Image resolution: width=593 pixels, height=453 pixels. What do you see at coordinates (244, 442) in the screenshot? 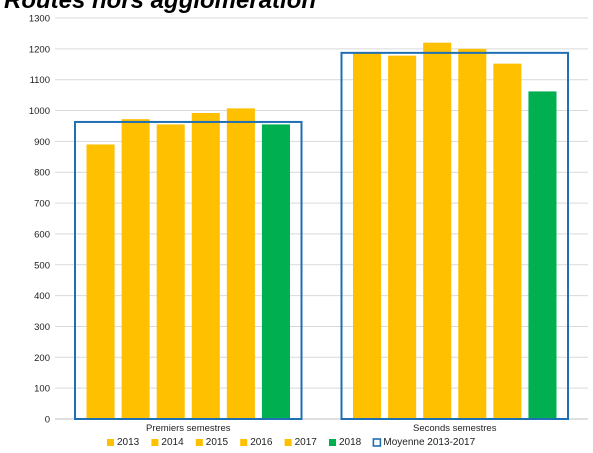
I see `legend-swatch-2016` at bounding box center [244, 442].